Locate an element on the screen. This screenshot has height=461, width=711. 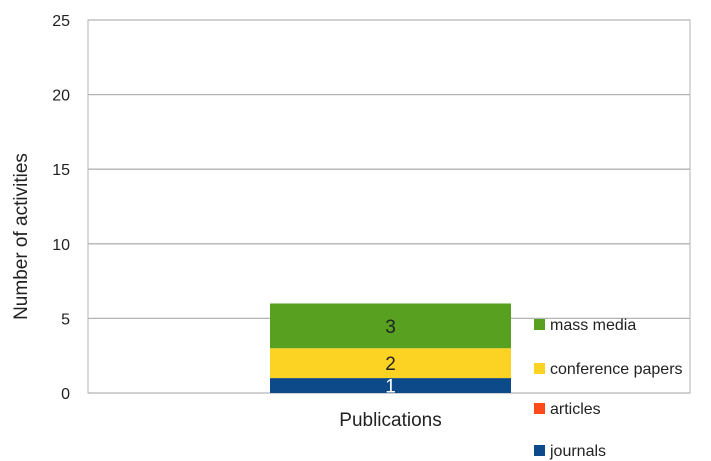
data-labels: 12 3 is located at coordinates (390, 357).